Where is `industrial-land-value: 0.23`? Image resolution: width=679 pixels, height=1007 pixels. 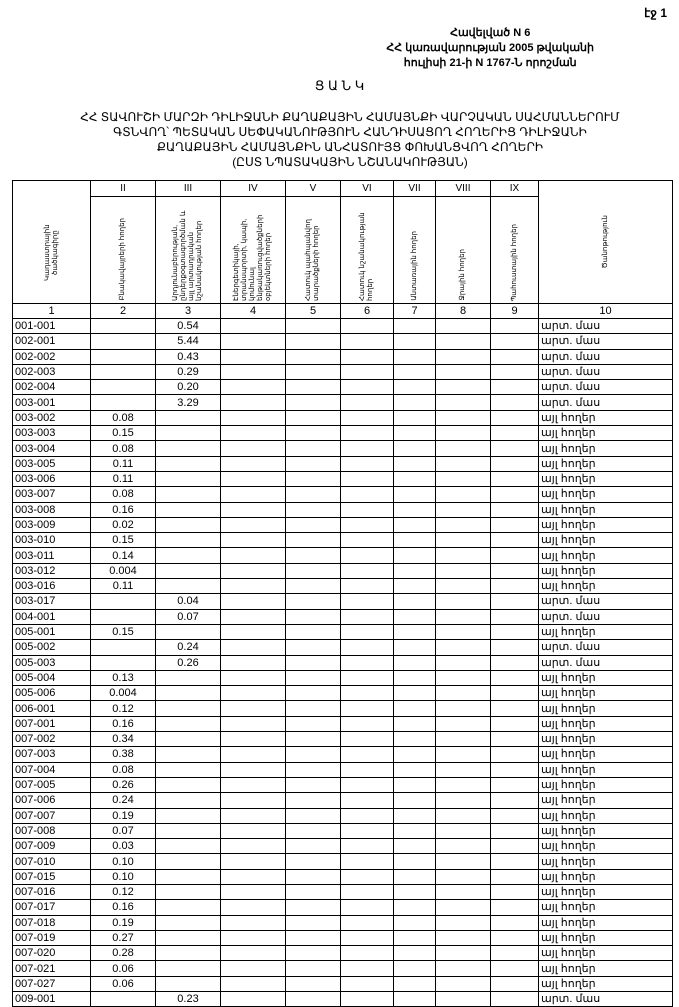 industrial-land-value: 0.23 is located at coordinates (188, 999).